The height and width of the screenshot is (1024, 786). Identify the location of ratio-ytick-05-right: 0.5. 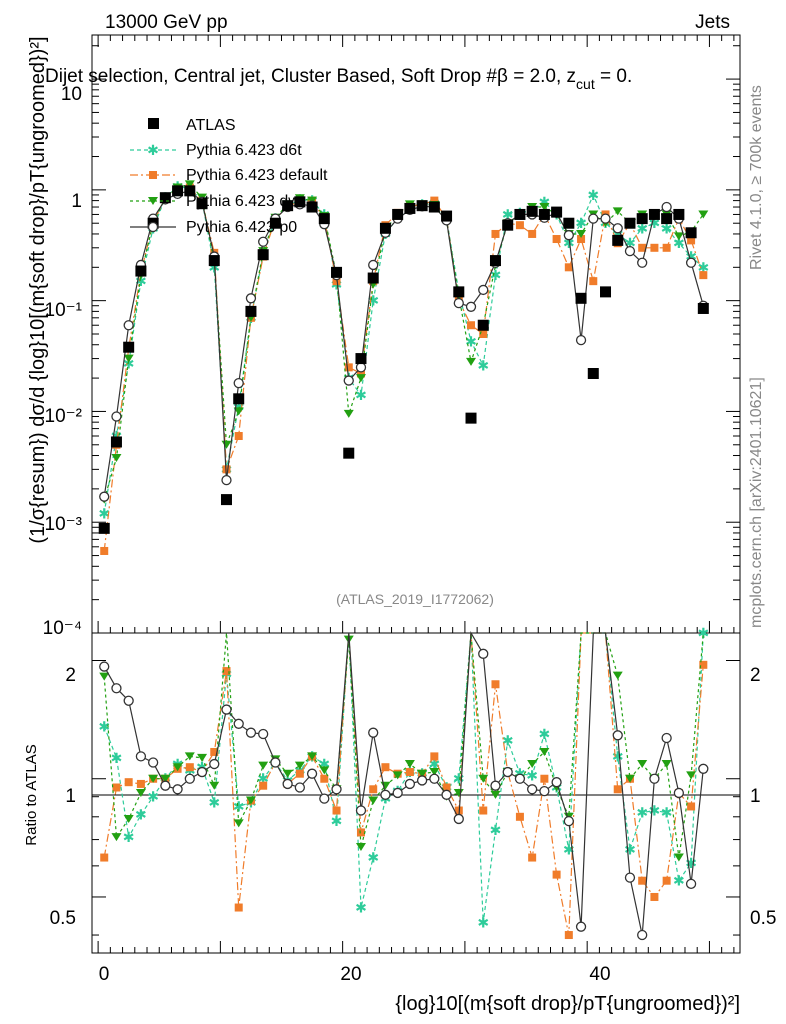
(763, 918).